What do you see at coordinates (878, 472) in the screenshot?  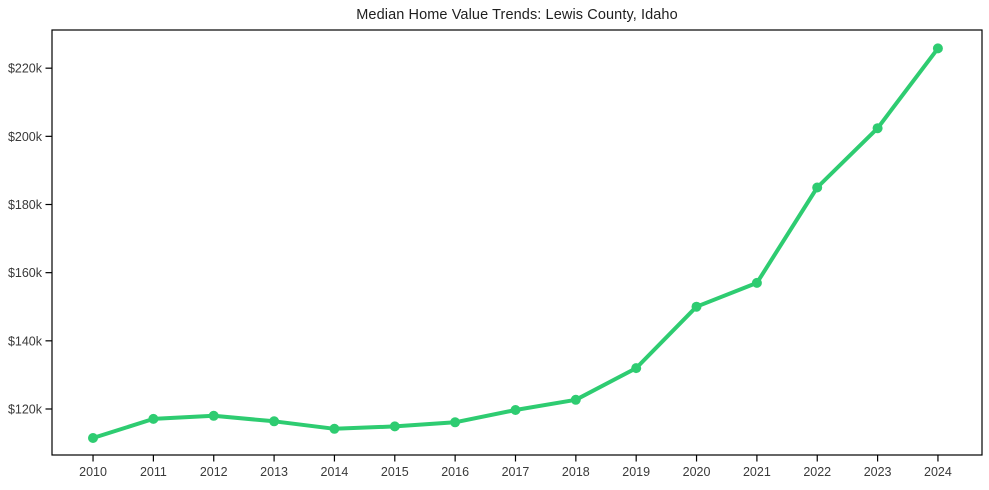 I see `x-tick-label: 2023` at bounding box center [878, 472].